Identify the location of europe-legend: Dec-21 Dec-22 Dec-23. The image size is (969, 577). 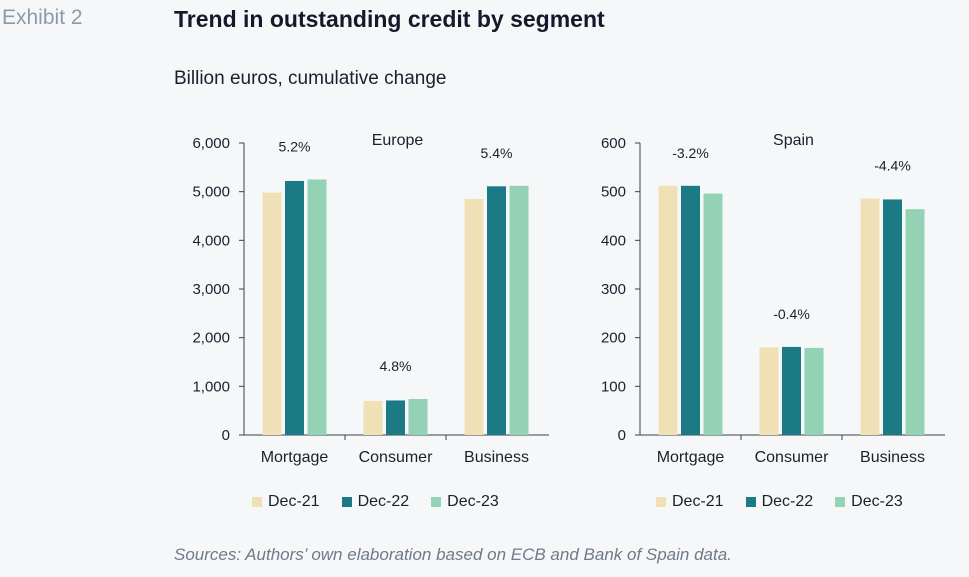
(386, 502).